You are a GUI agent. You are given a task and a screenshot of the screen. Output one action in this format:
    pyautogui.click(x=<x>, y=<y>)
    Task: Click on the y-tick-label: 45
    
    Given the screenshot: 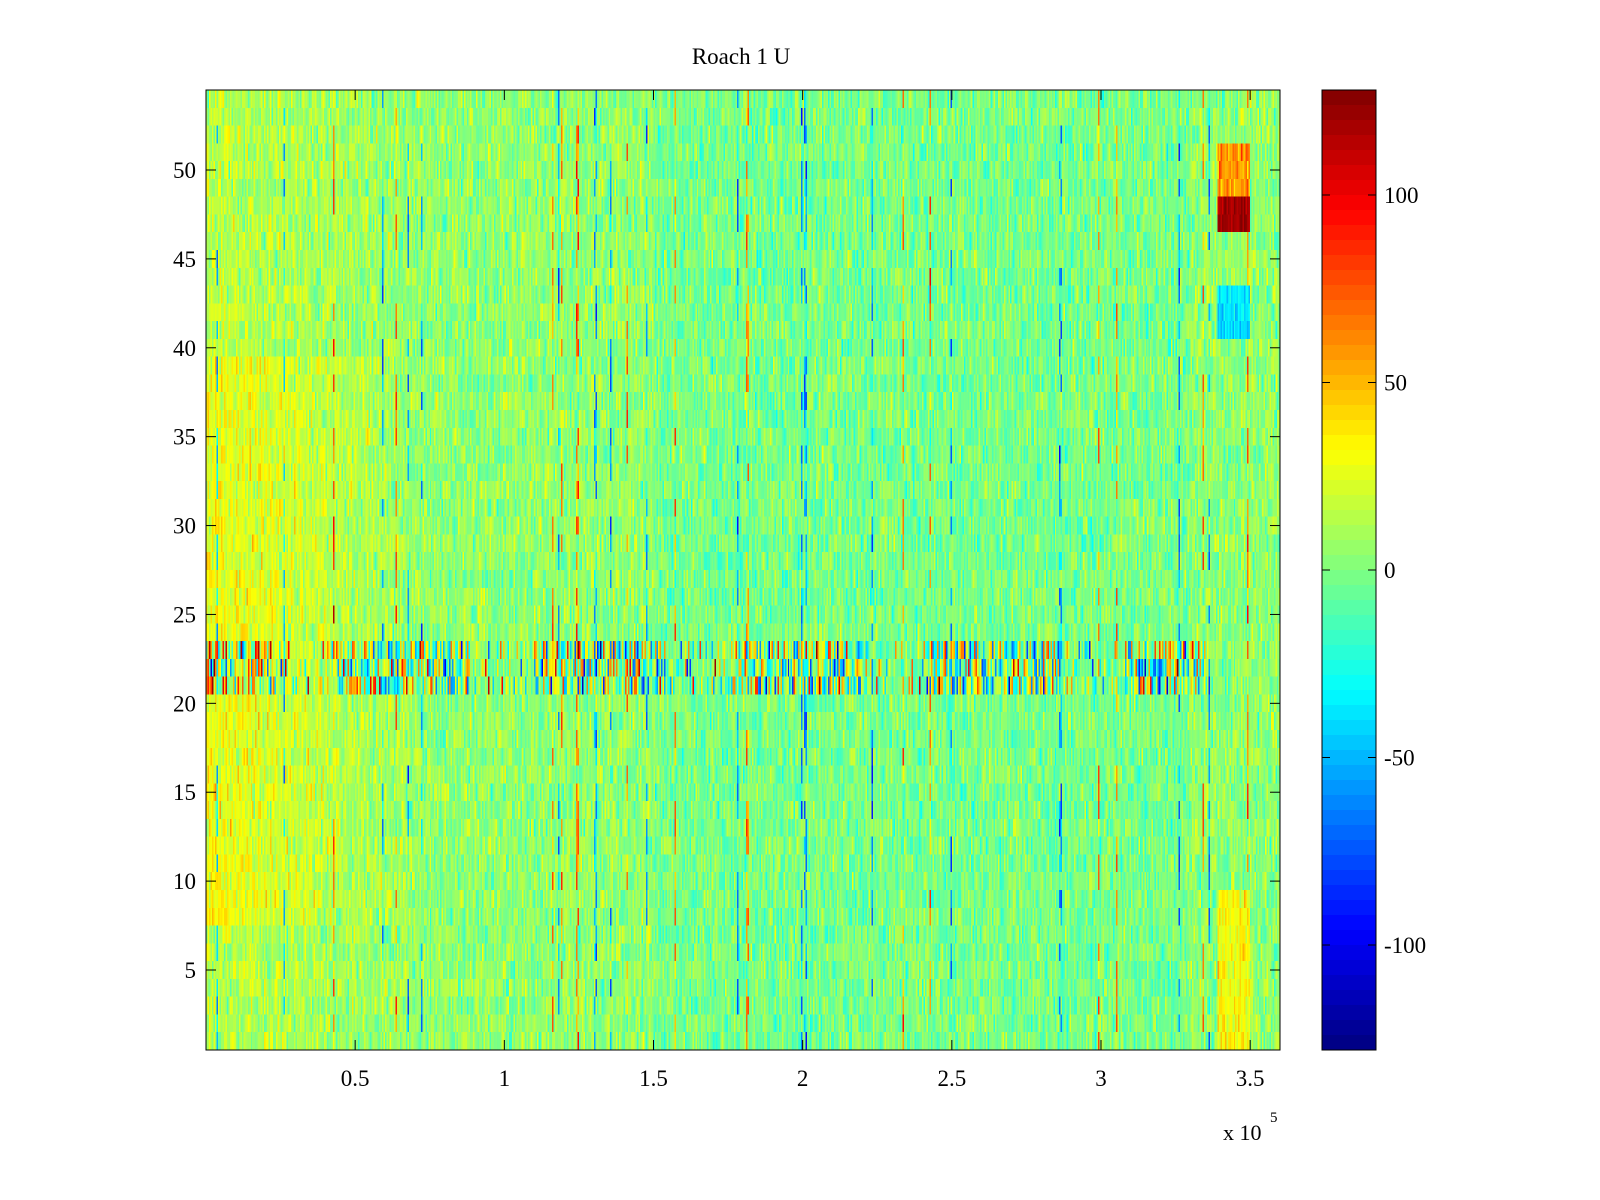 What is the action you would take?
    pyautogui.click(x=184, y=259)
    